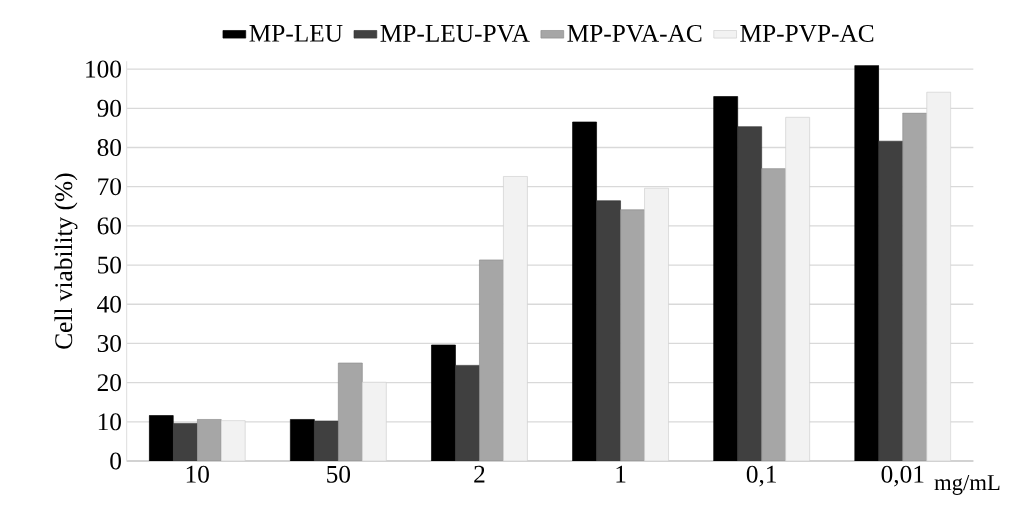 The image size is (1030, 511). I want to click on y-tick-label: 30, so click(109, 343).